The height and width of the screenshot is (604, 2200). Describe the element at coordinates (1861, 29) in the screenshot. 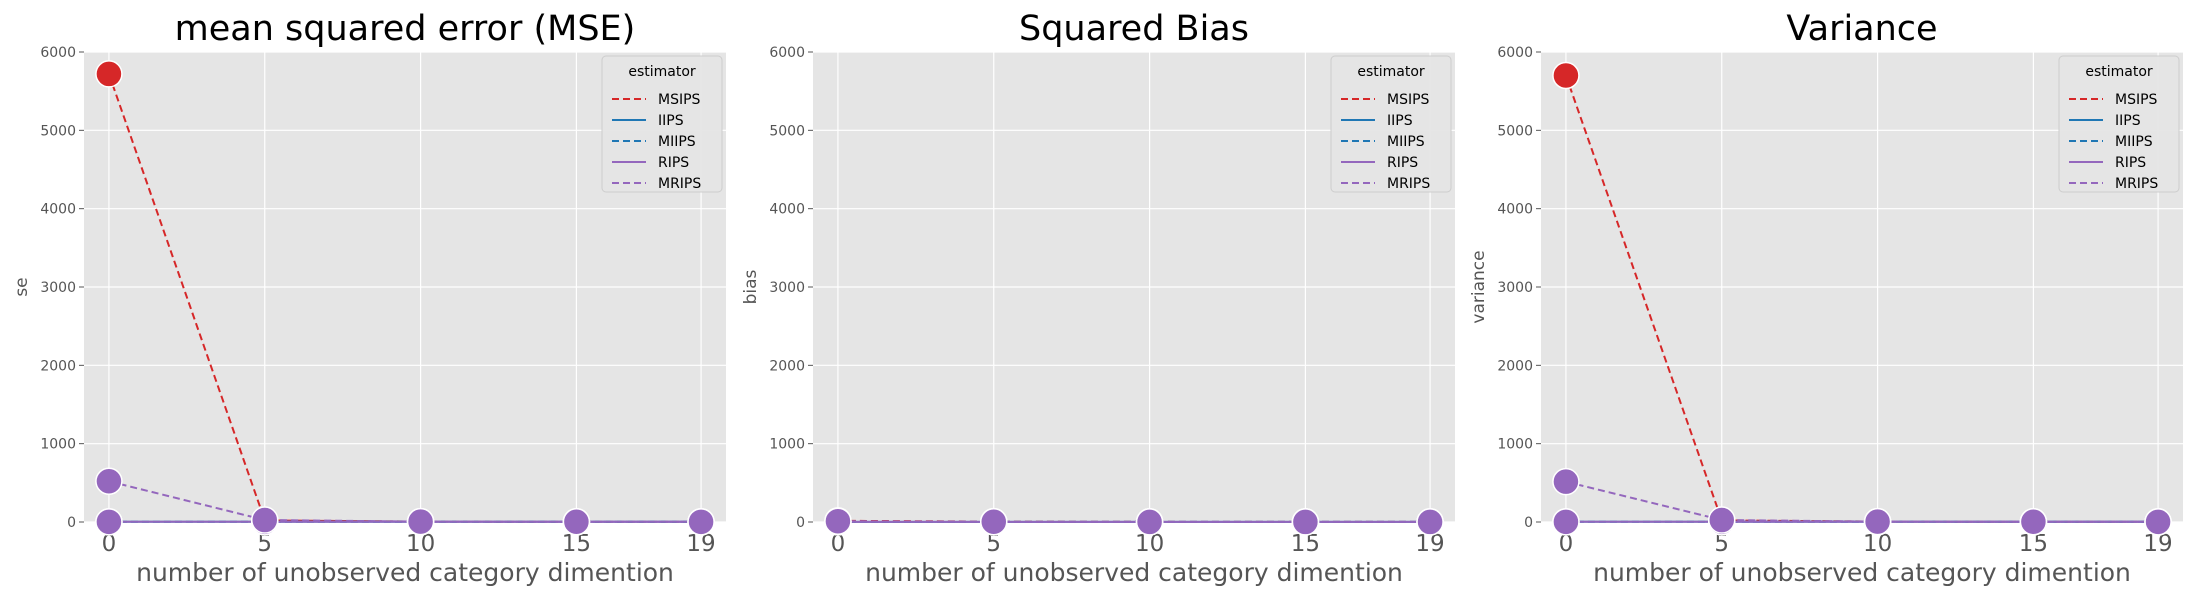

I see `chart-title: Variance` at that location.